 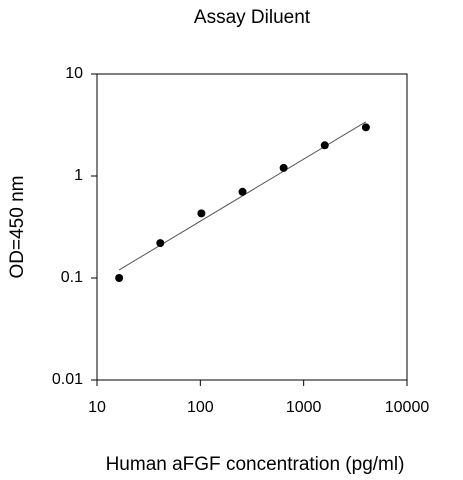 I want to click on y-tick-label: 0.01, so click(x=67, y=379).